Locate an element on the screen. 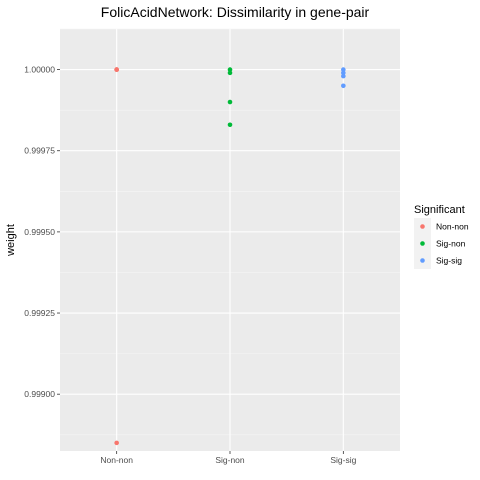 Image resolution: width=480 pixels, height=480 pixels. x-tick-label: Sig-non is located at coordinates (230, 460).